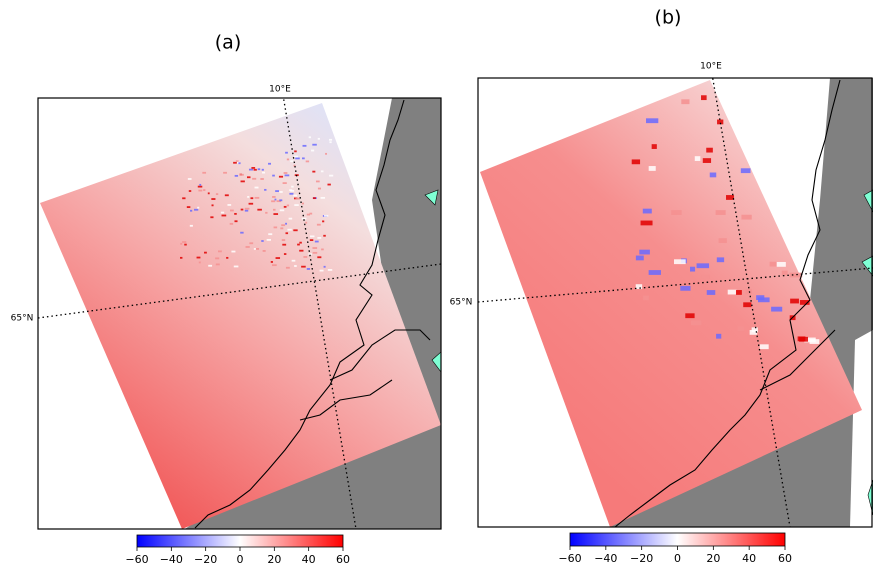 Image resolution: width=873 pixels, height=575 pixels. I want to click on panel-title: (a), so click(228, 43).